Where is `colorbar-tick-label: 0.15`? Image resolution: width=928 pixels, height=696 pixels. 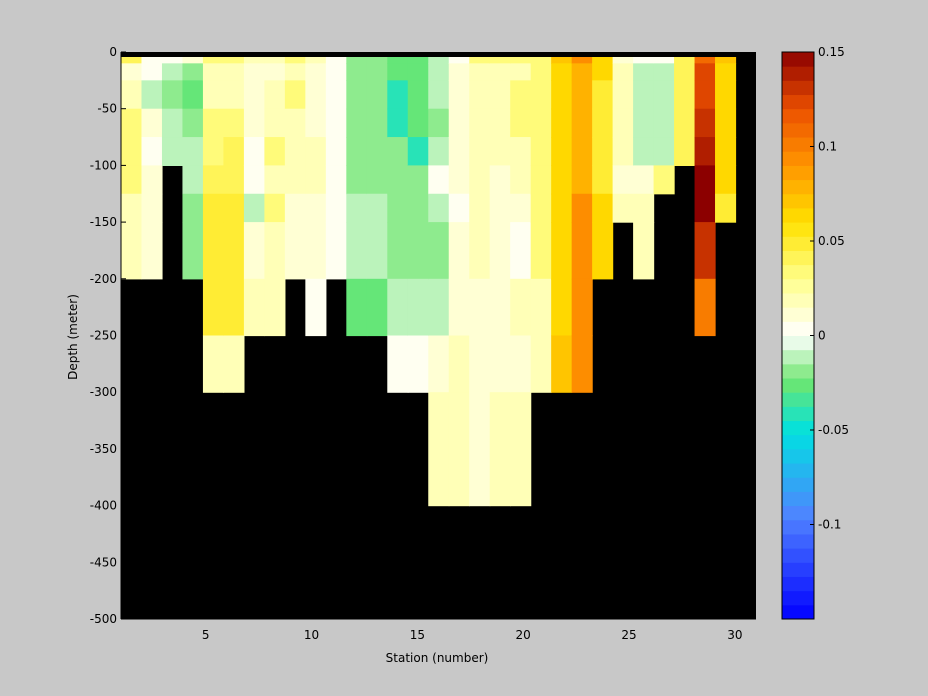
colorbar-tick-label: 0.15 is located at coordinates (831, 52).